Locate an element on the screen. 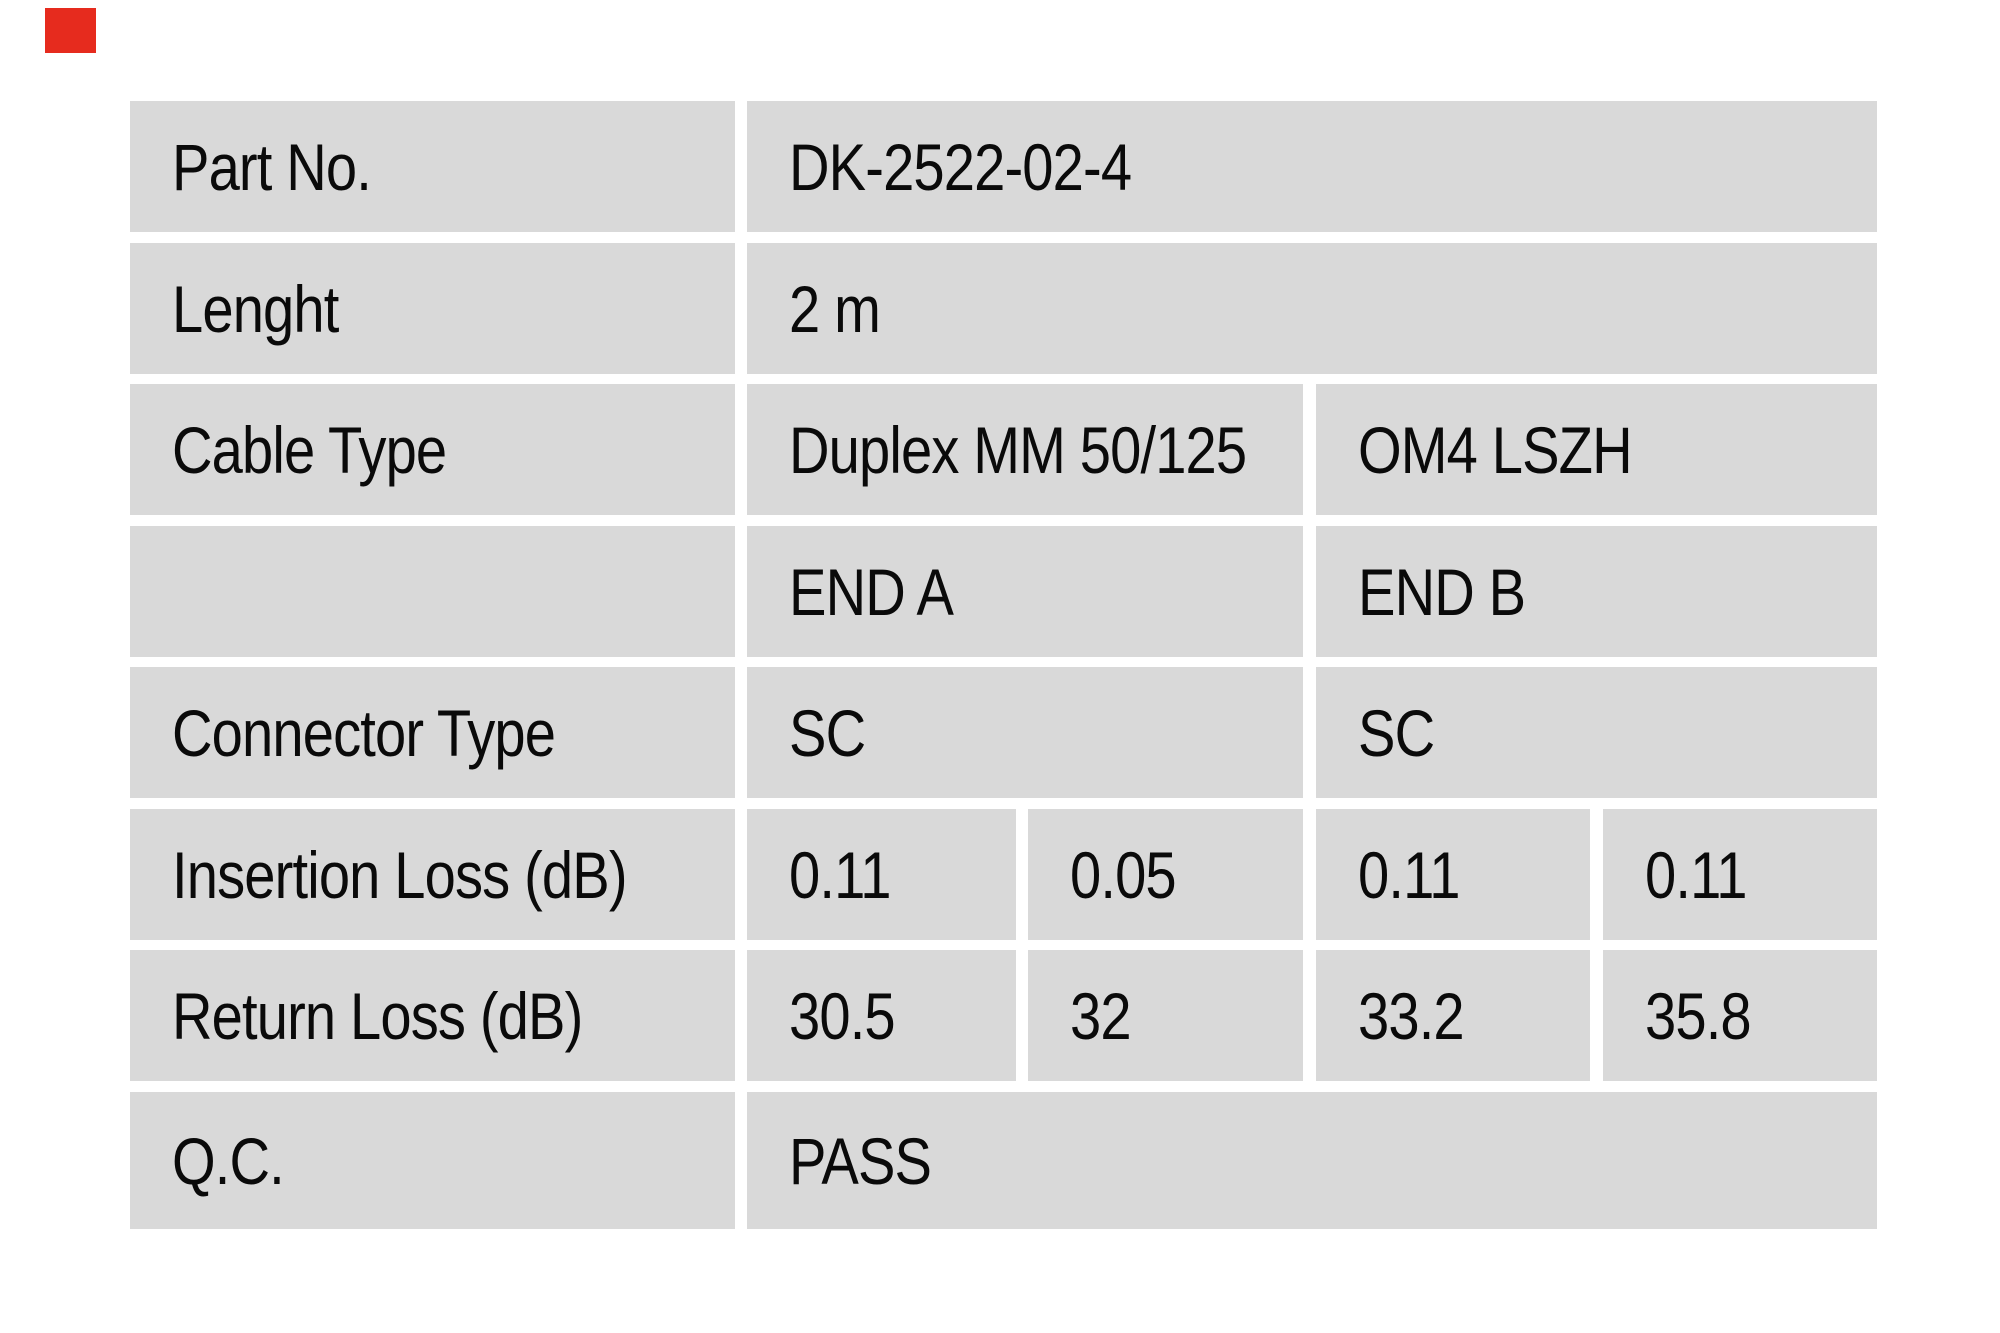 This screenshot has width=2000, height=1333. part-no-value: DK-2522-02-4 is located at coordinates (960, 166).